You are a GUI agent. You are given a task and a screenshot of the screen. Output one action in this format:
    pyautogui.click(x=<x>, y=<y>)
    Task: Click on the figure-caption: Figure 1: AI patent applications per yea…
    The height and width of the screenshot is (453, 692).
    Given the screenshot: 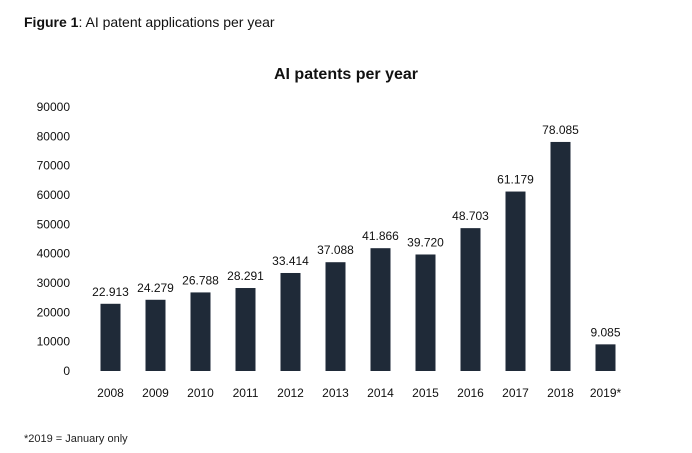 What is the action you would take?
    pyautogui.click(x=149, y=22)
    